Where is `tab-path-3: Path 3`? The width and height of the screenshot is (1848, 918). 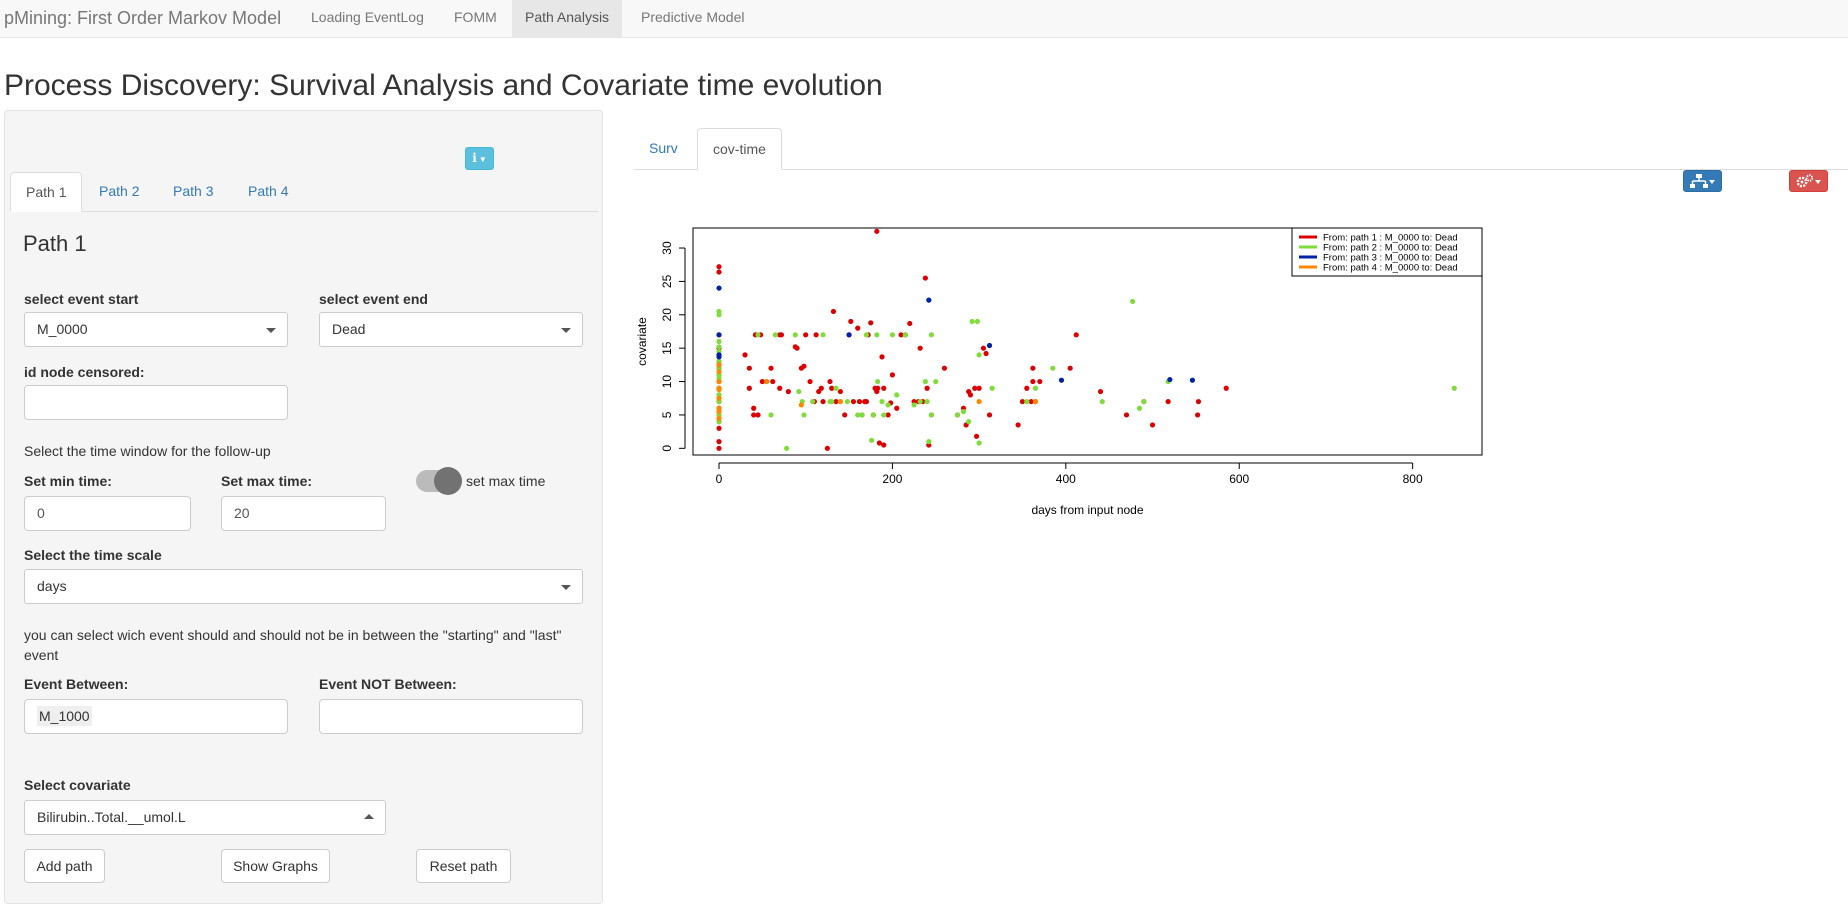
tab-path-3: Path 3 is located at coordinates (193, 191).